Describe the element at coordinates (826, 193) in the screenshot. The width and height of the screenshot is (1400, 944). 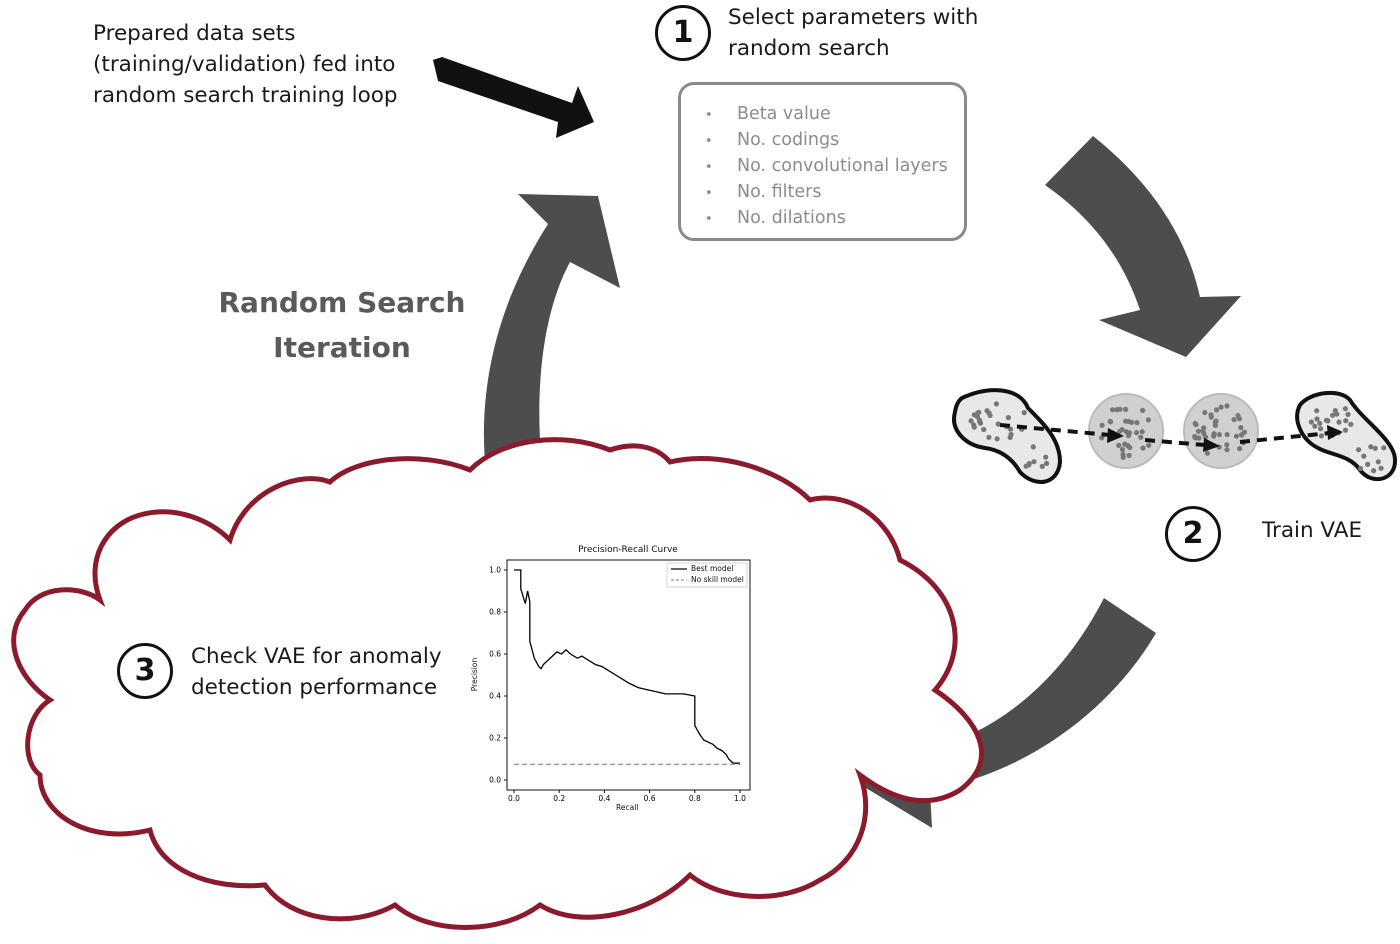
I see `parameter-item: No. filters` at that location.